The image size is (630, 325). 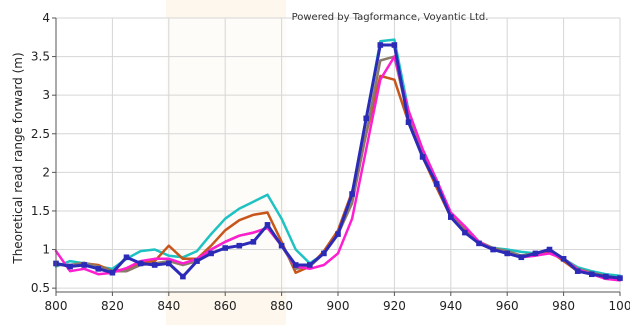 What do you see at coordinates (450, 306) in the screenshot?
I see `x-tick-label: 940` at bounding box center [450, 306].